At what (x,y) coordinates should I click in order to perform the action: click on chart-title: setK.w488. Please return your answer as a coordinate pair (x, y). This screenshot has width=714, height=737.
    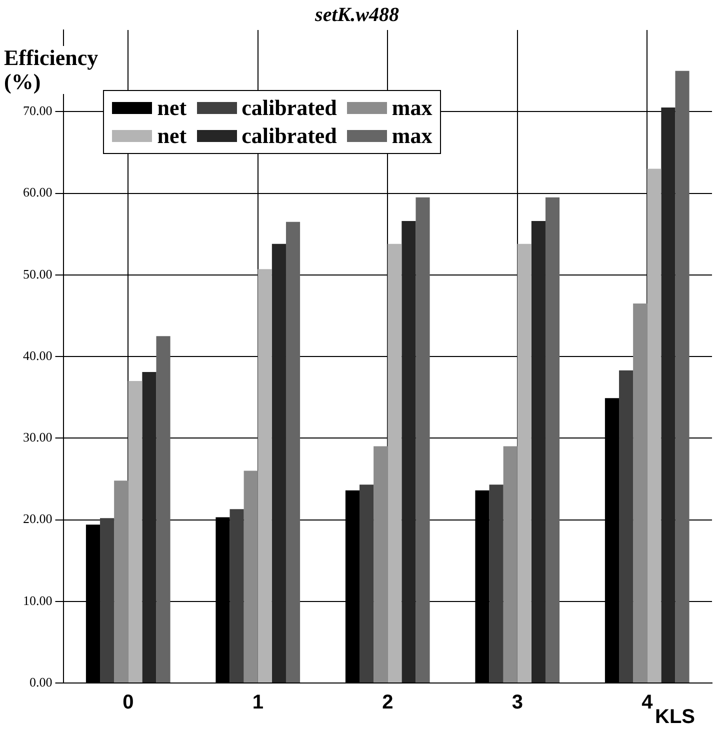
    Looking at the image, I should click on (357, 15).